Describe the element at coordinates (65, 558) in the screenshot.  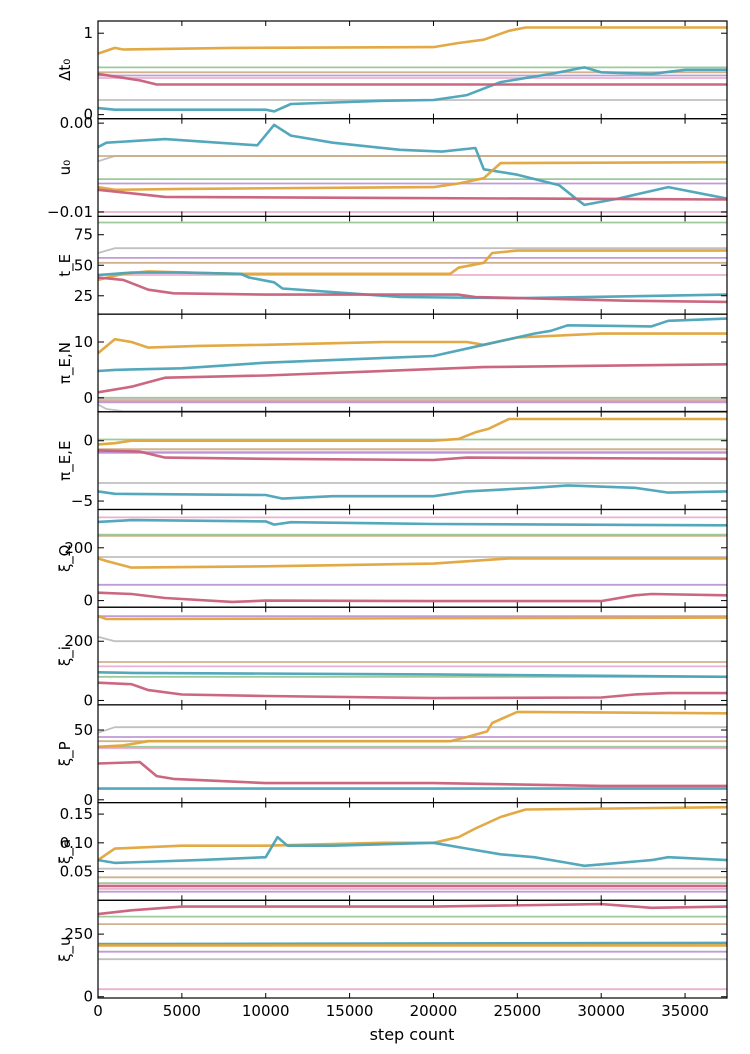
I see `y-axis-label: ξ_Ω` at that location.